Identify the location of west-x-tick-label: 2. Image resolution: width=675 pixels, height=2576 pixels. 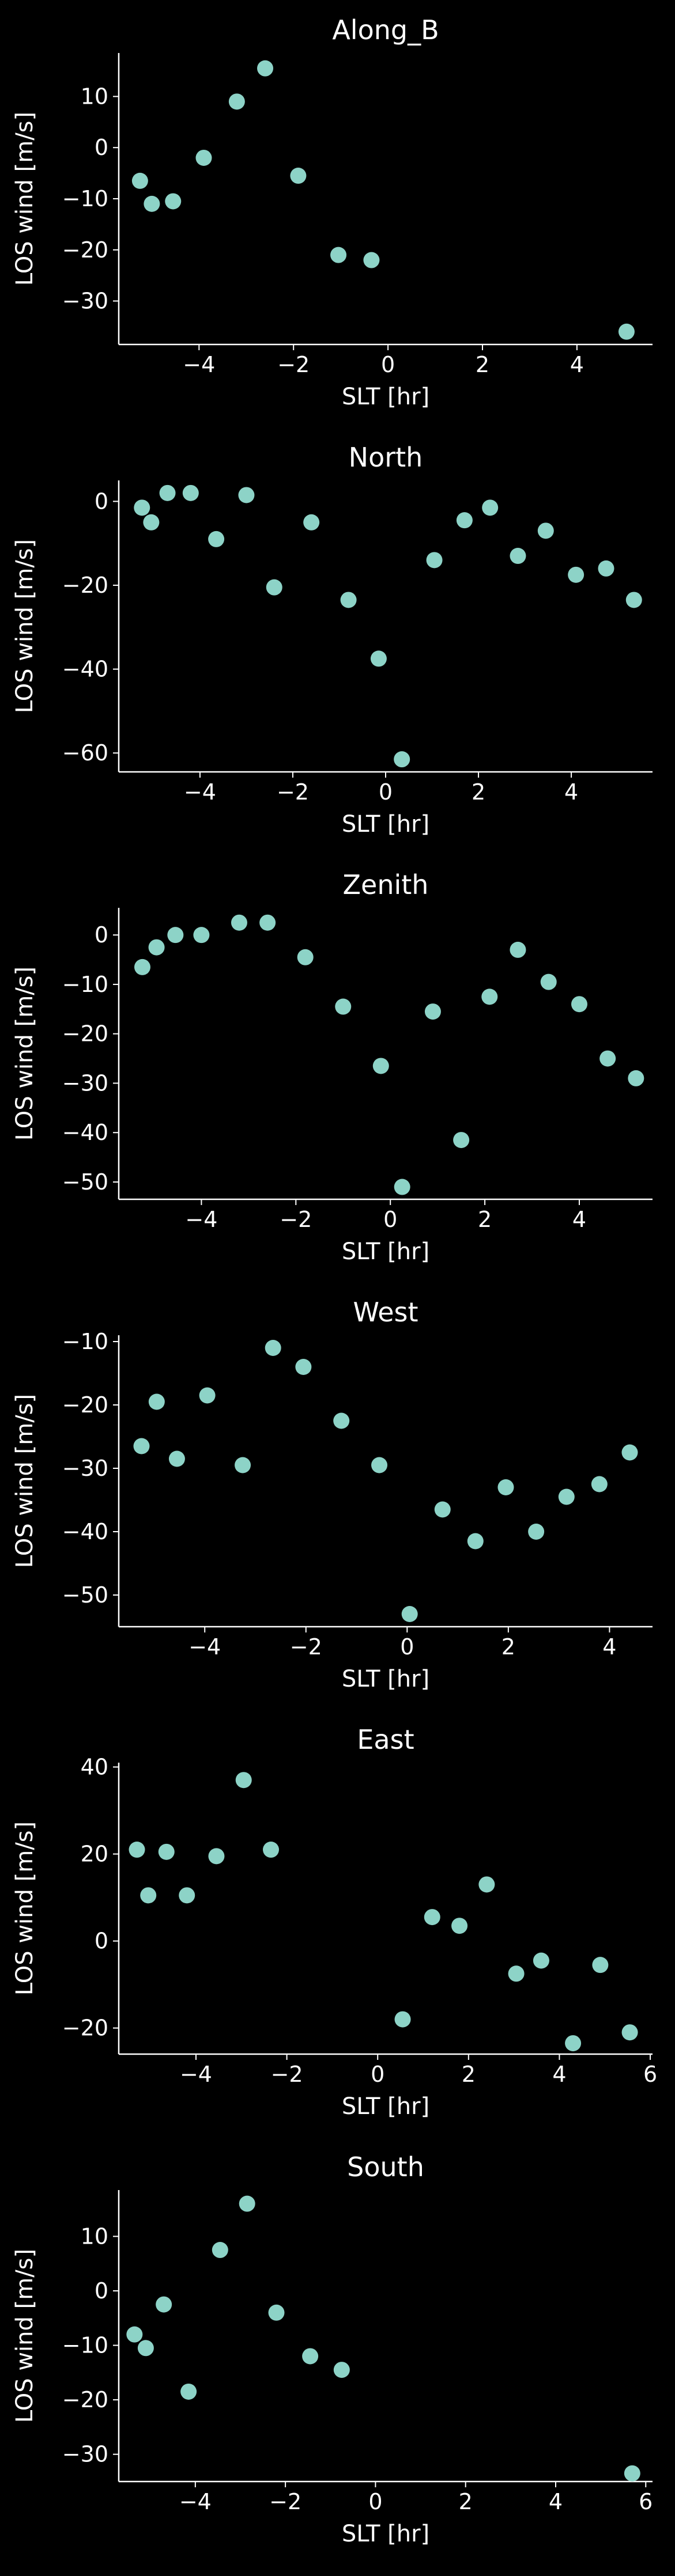
(508, 1647).